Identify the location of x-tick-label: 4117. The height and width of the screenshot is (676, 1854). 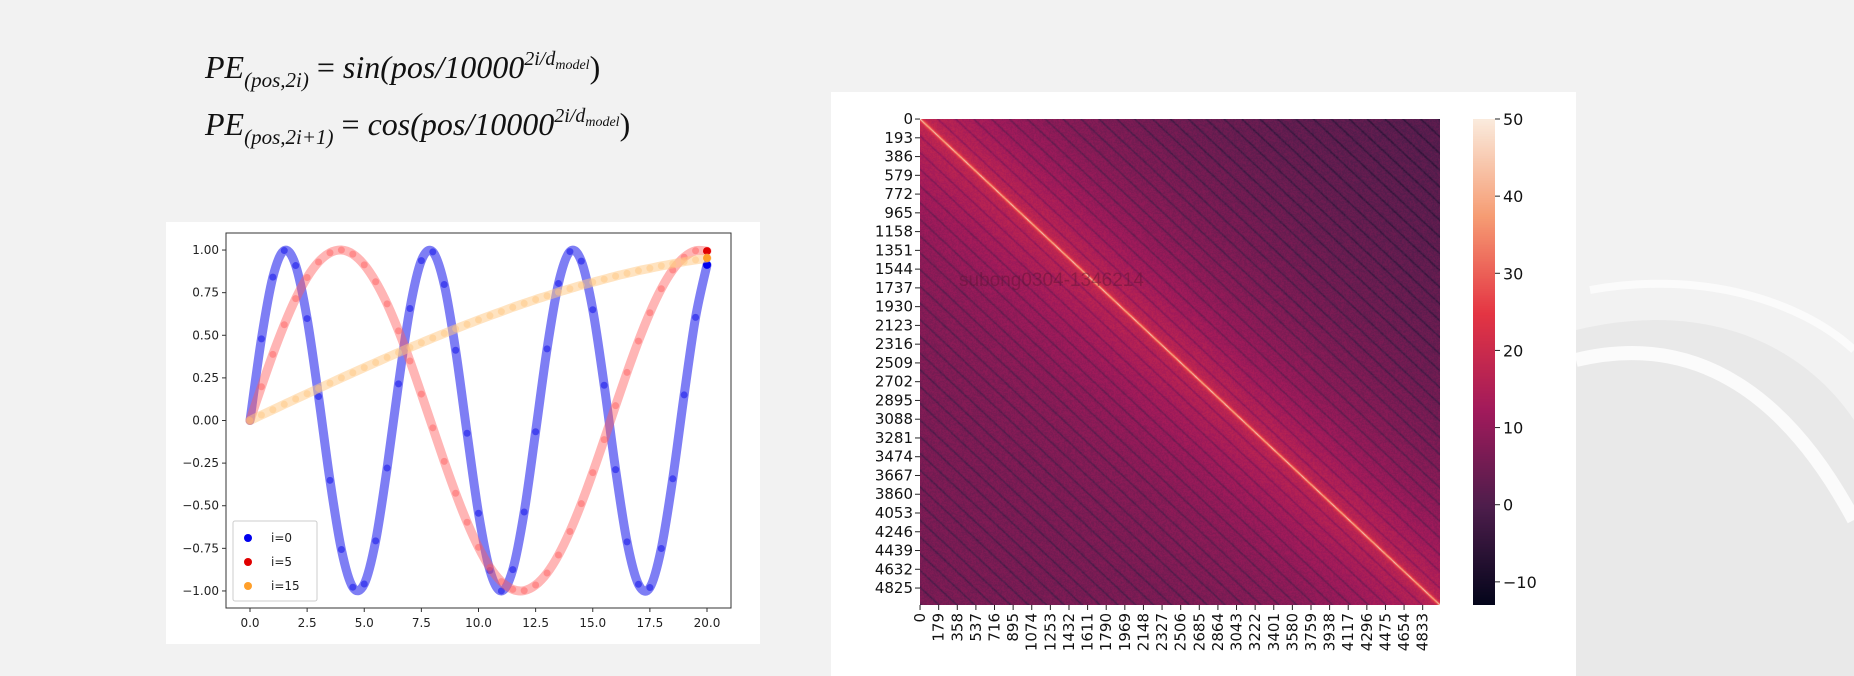
(1348, 632).